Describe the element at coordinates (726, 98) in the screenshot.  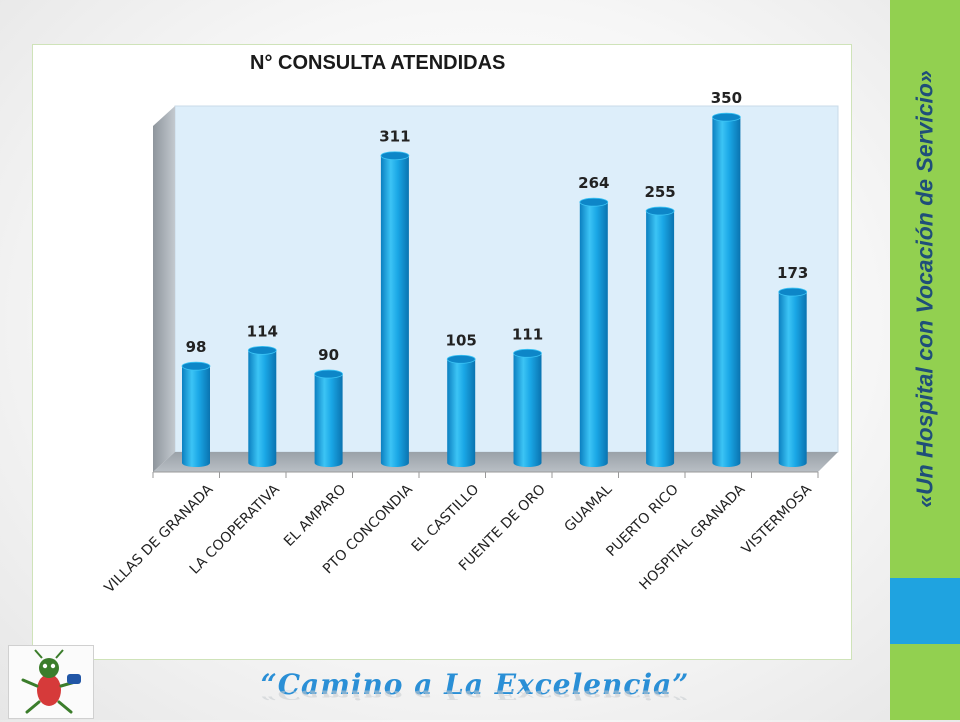
I see `data-label: 350` at that location.